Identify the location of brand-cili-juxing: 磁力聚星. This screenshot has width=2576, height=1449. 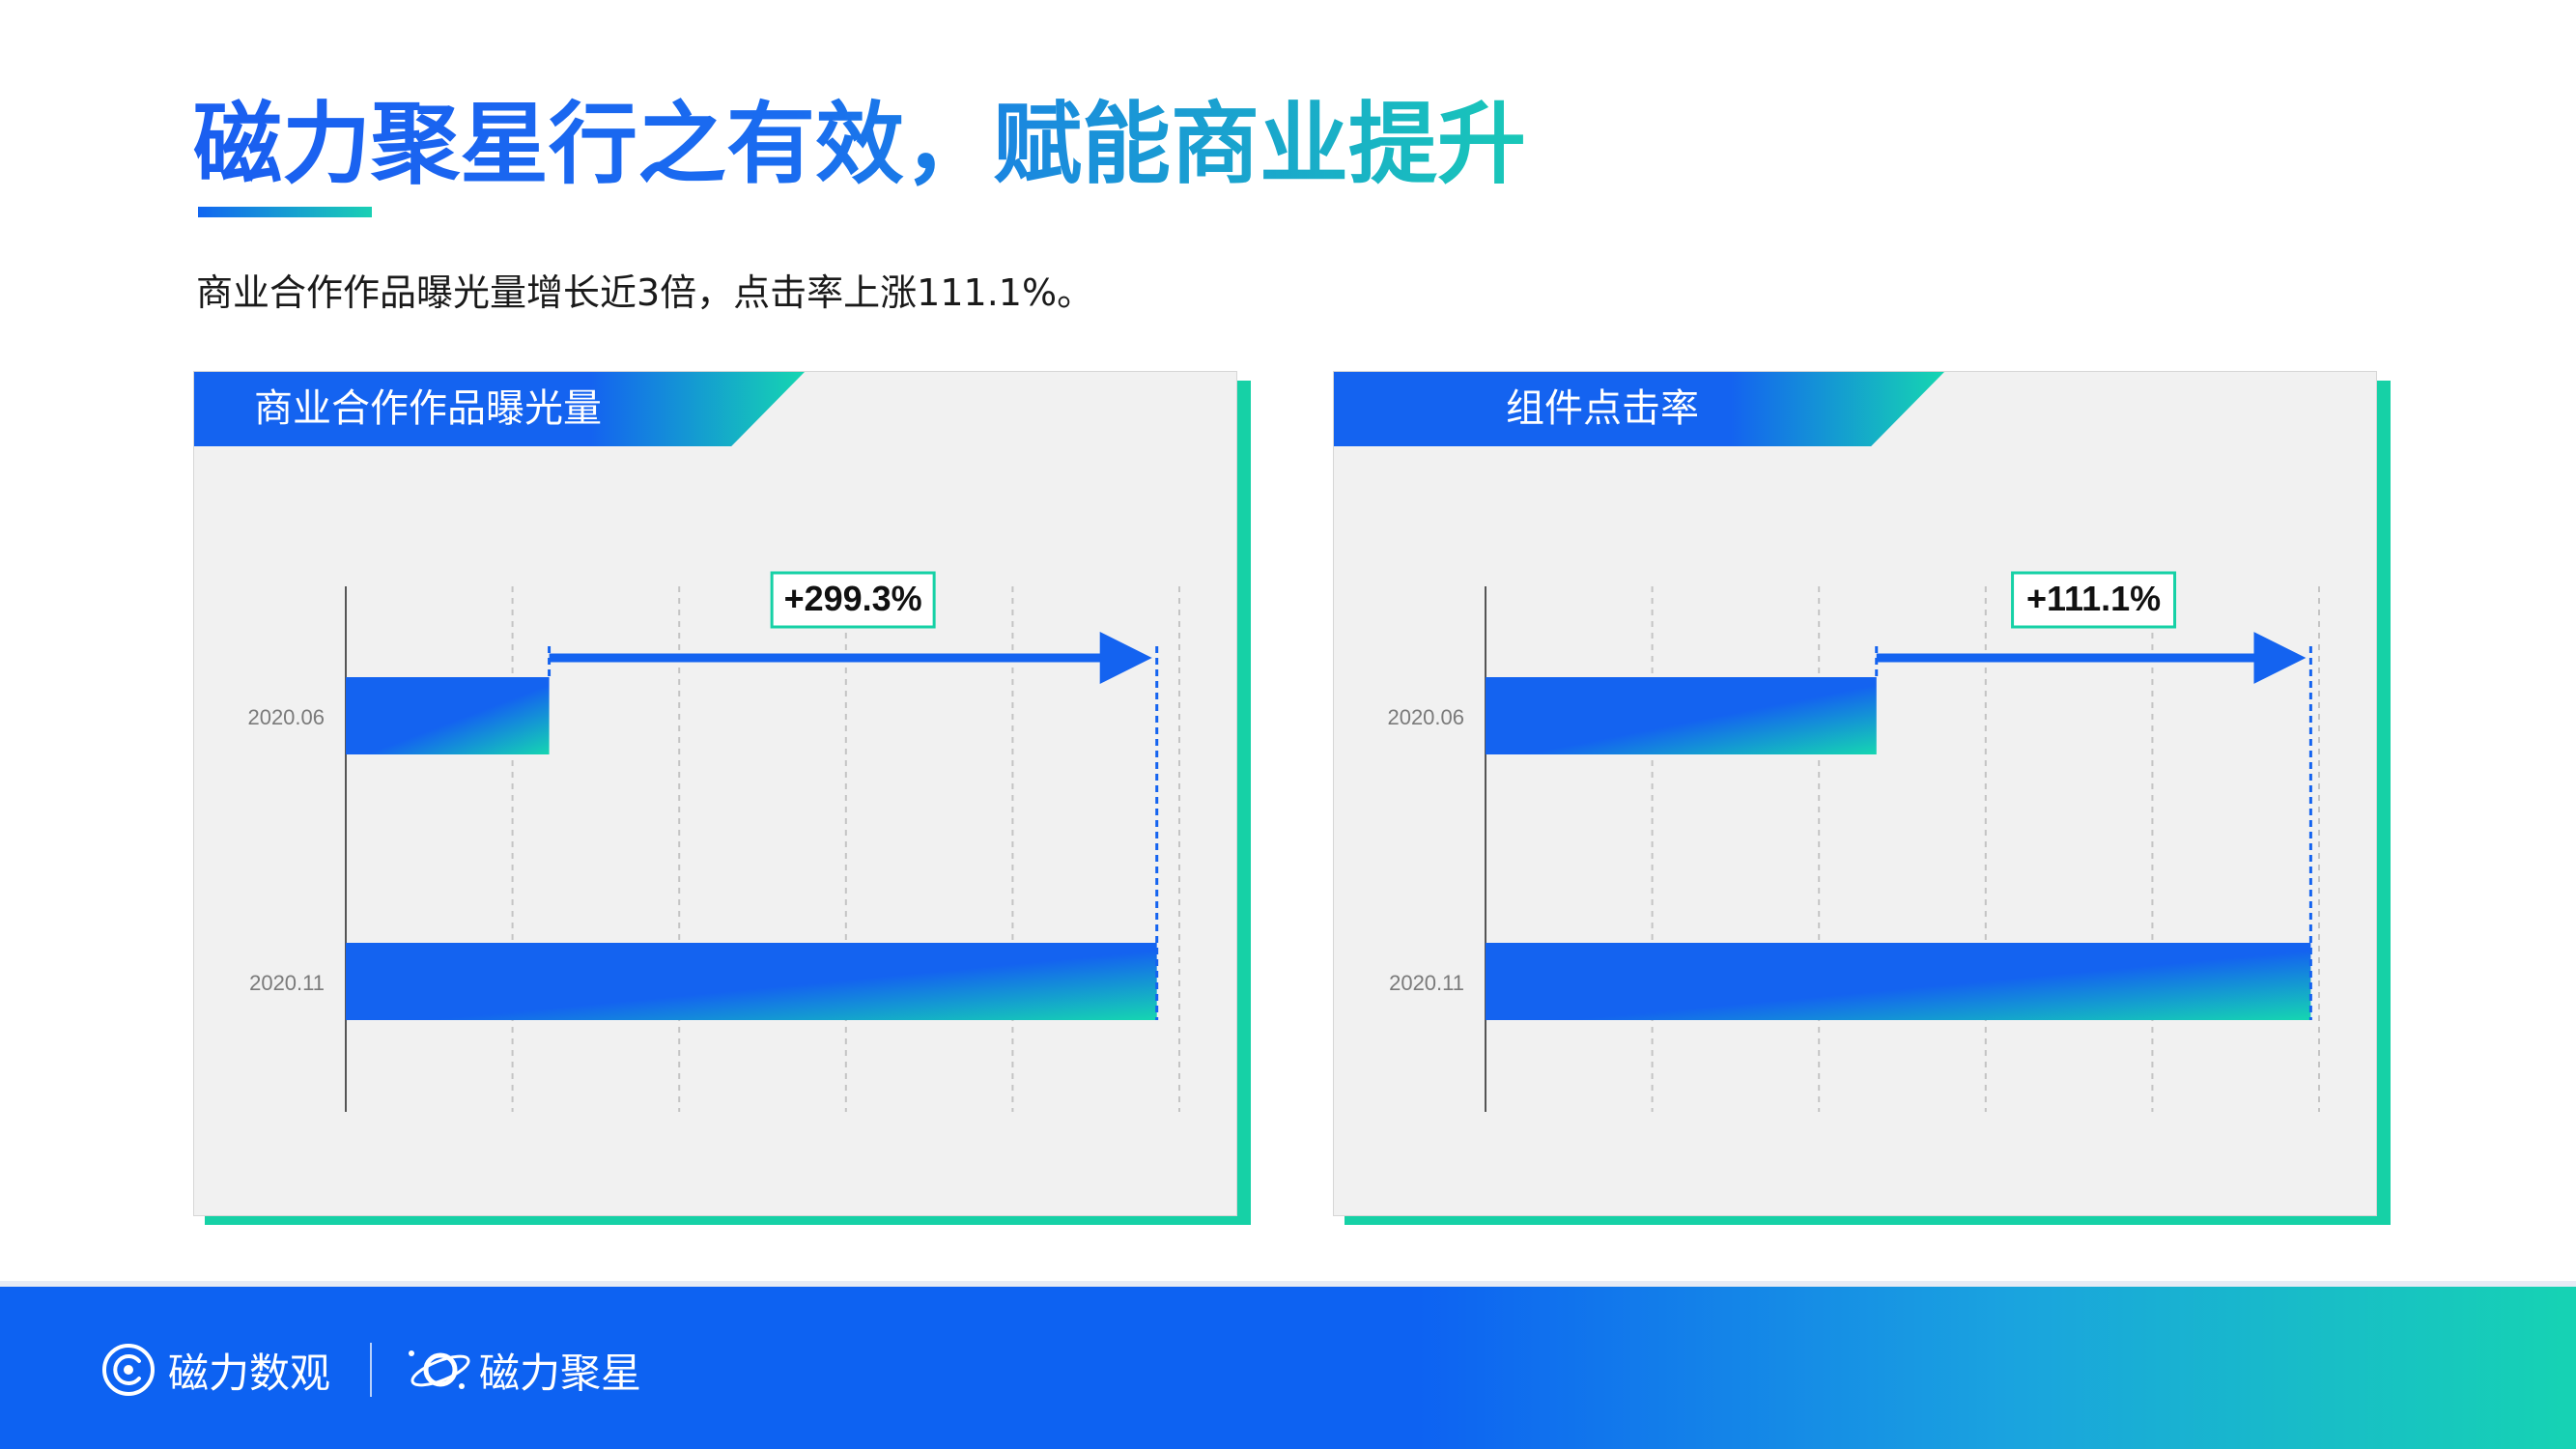
(523, 1370).